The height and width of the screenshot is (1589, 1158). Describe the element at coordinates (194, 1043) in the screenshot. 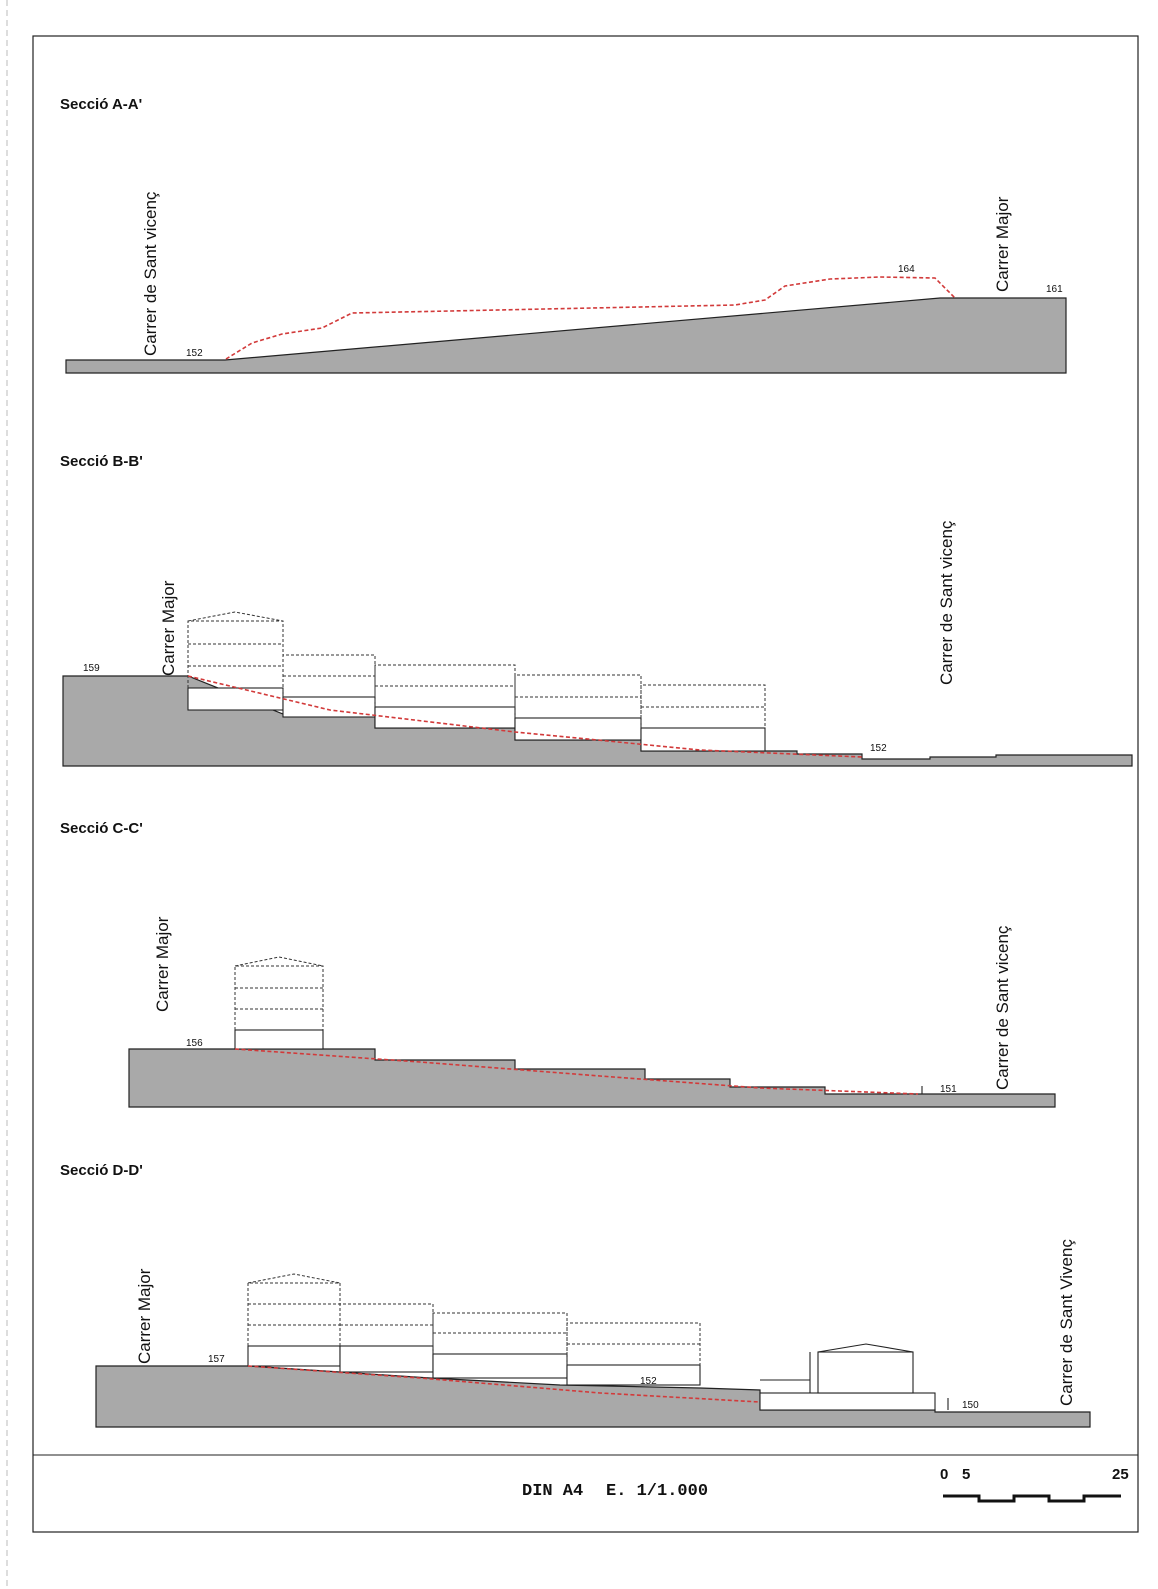

I see `section-c-elevation-left: 156` at that location.